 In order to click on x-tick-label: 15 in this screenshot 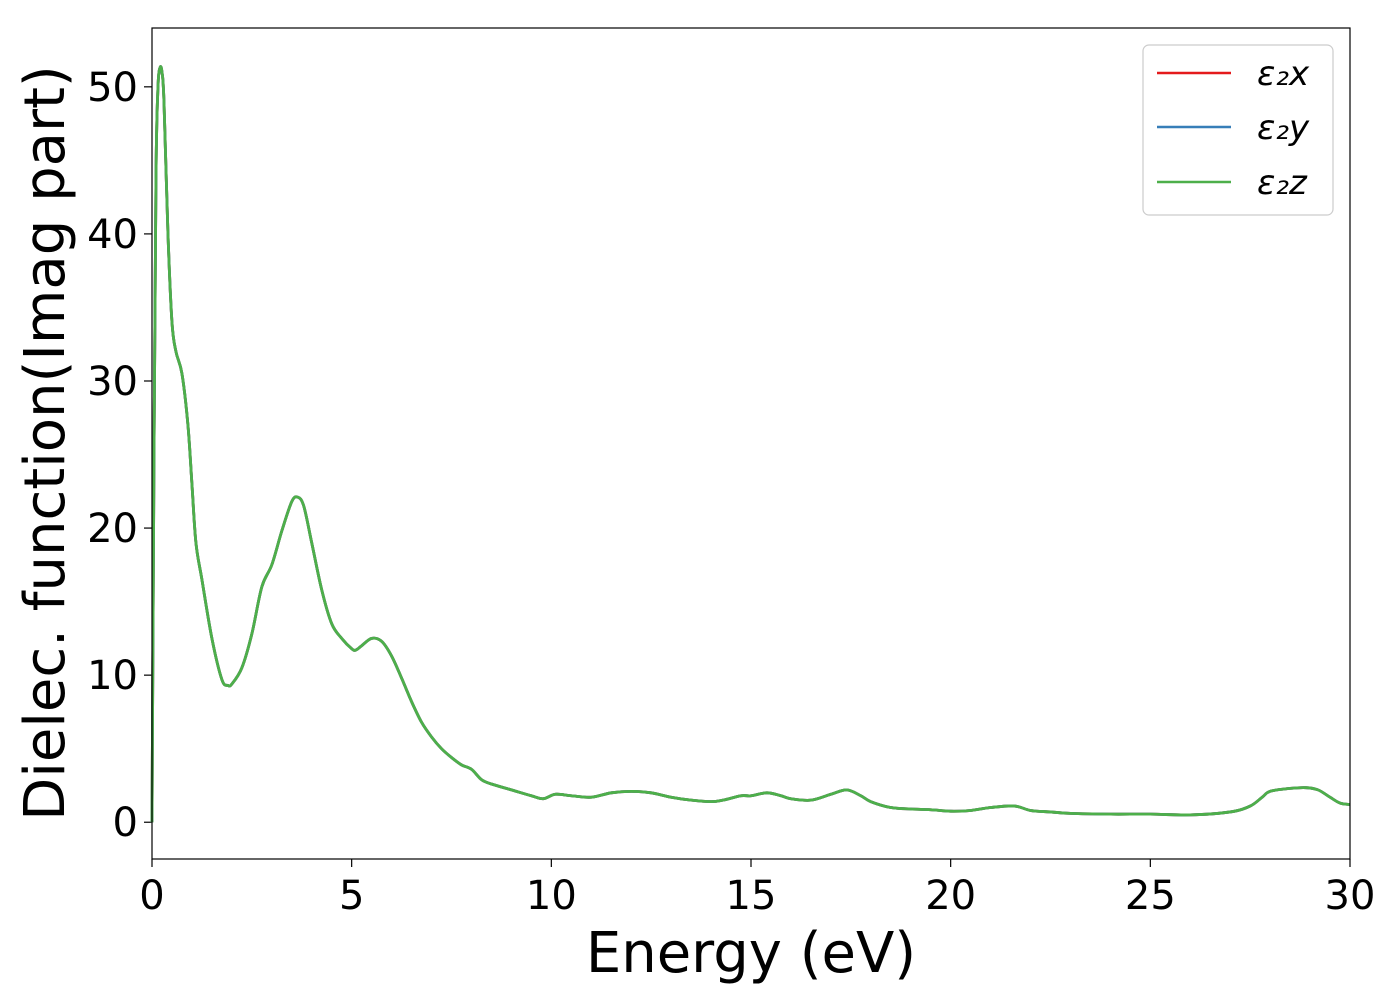, I will do `click(751, 896)`.